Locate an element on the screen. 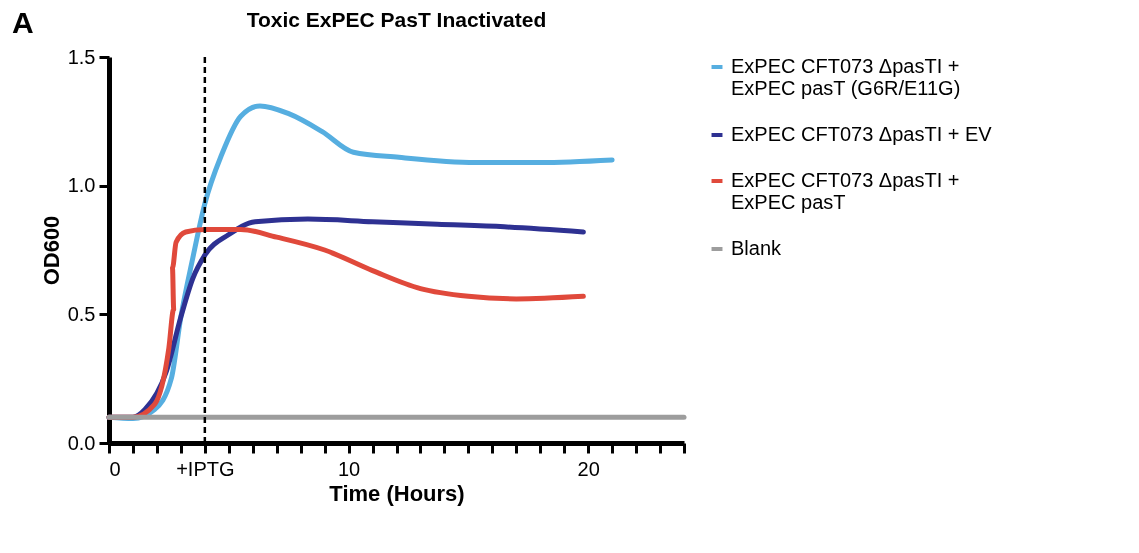 The width and height of the screenshot is (1139, 553). x-tick-label: 0 is located at coordinates (115, 468).